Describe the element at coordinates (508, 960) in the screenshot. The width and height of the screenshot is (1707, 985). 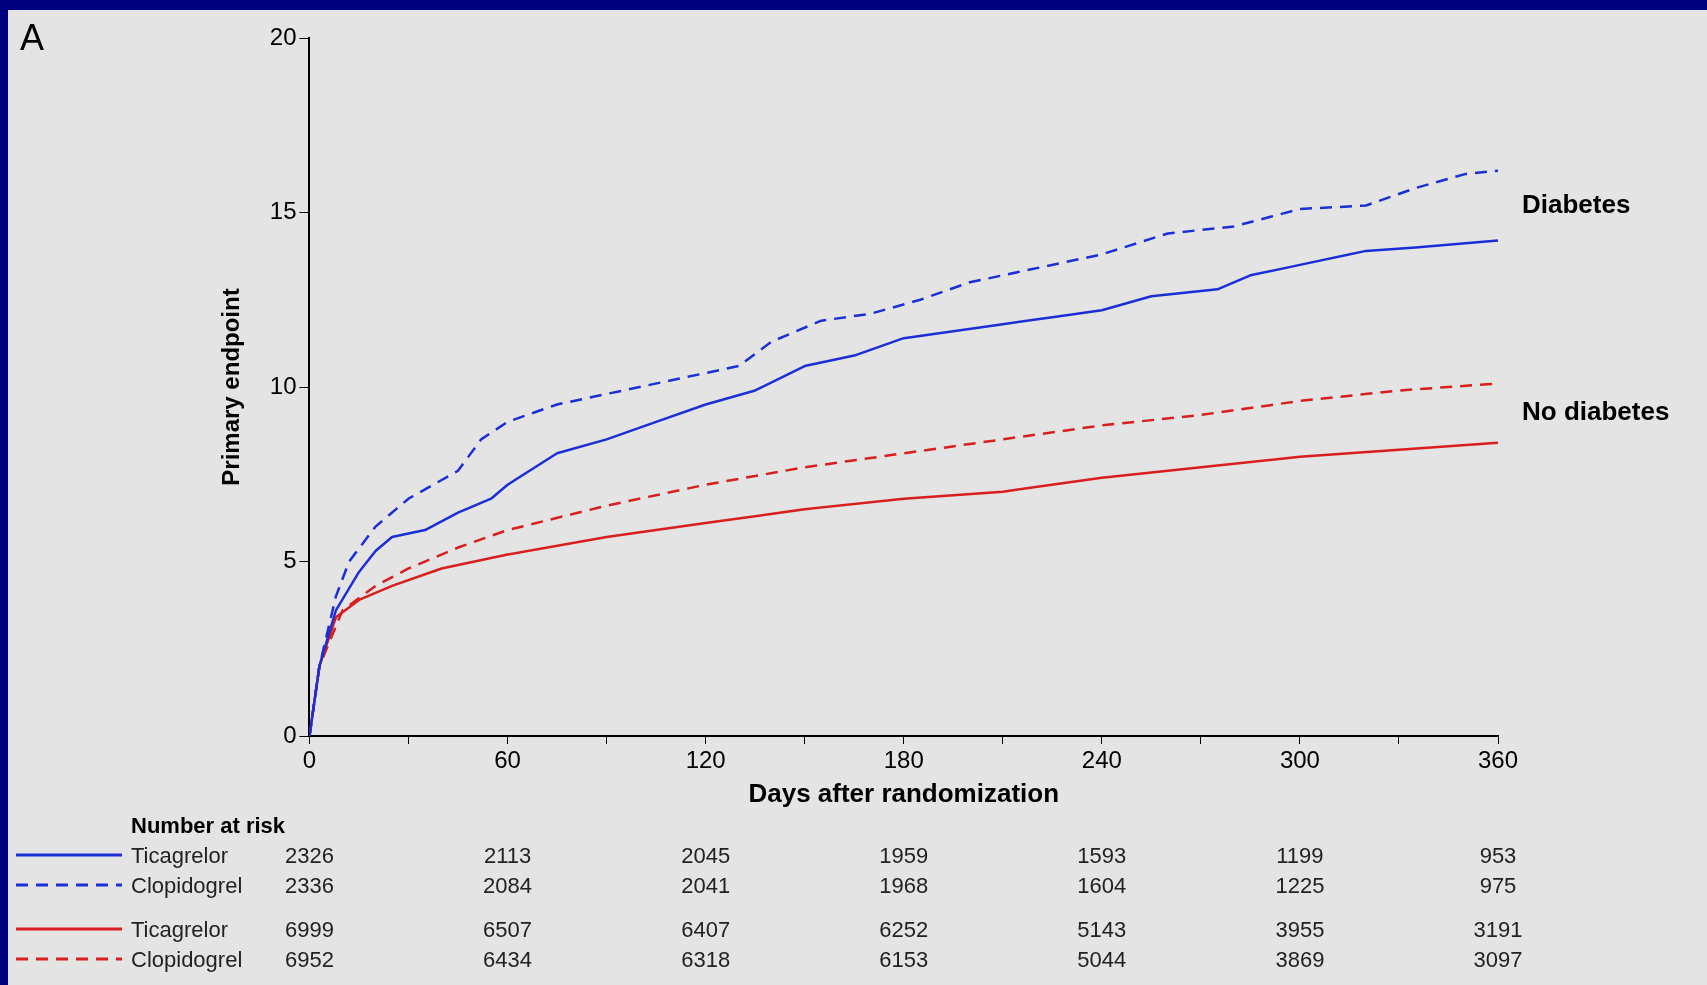
I see `text: 6434` at that location.